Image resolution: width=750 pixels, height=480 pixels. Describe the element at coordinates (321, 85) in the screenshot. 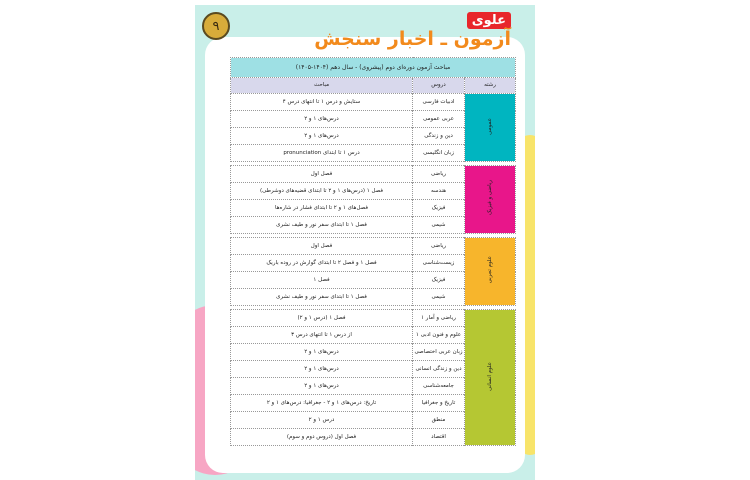

I see `column-header-topics: مباحث` at that location.